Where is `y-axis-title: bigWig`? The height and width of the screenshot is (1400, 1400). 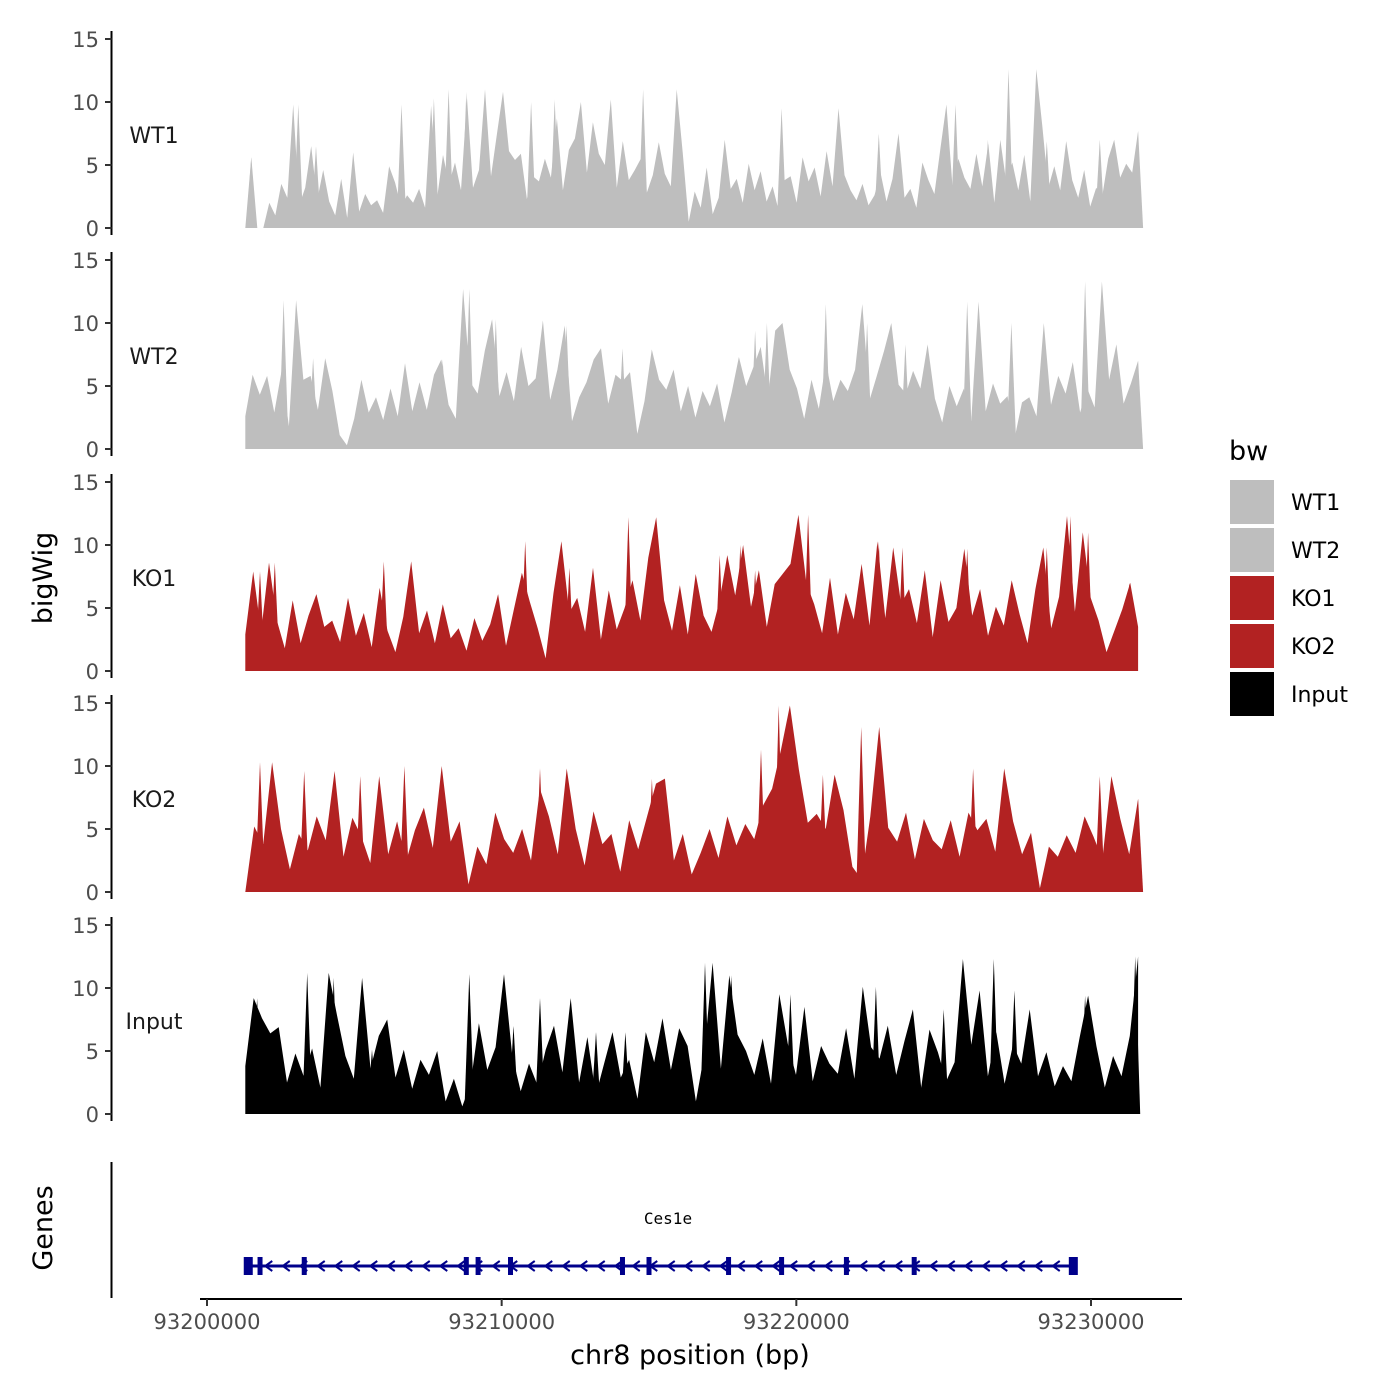
y-axis-title: bigWig is located at coordinates (43, 578).